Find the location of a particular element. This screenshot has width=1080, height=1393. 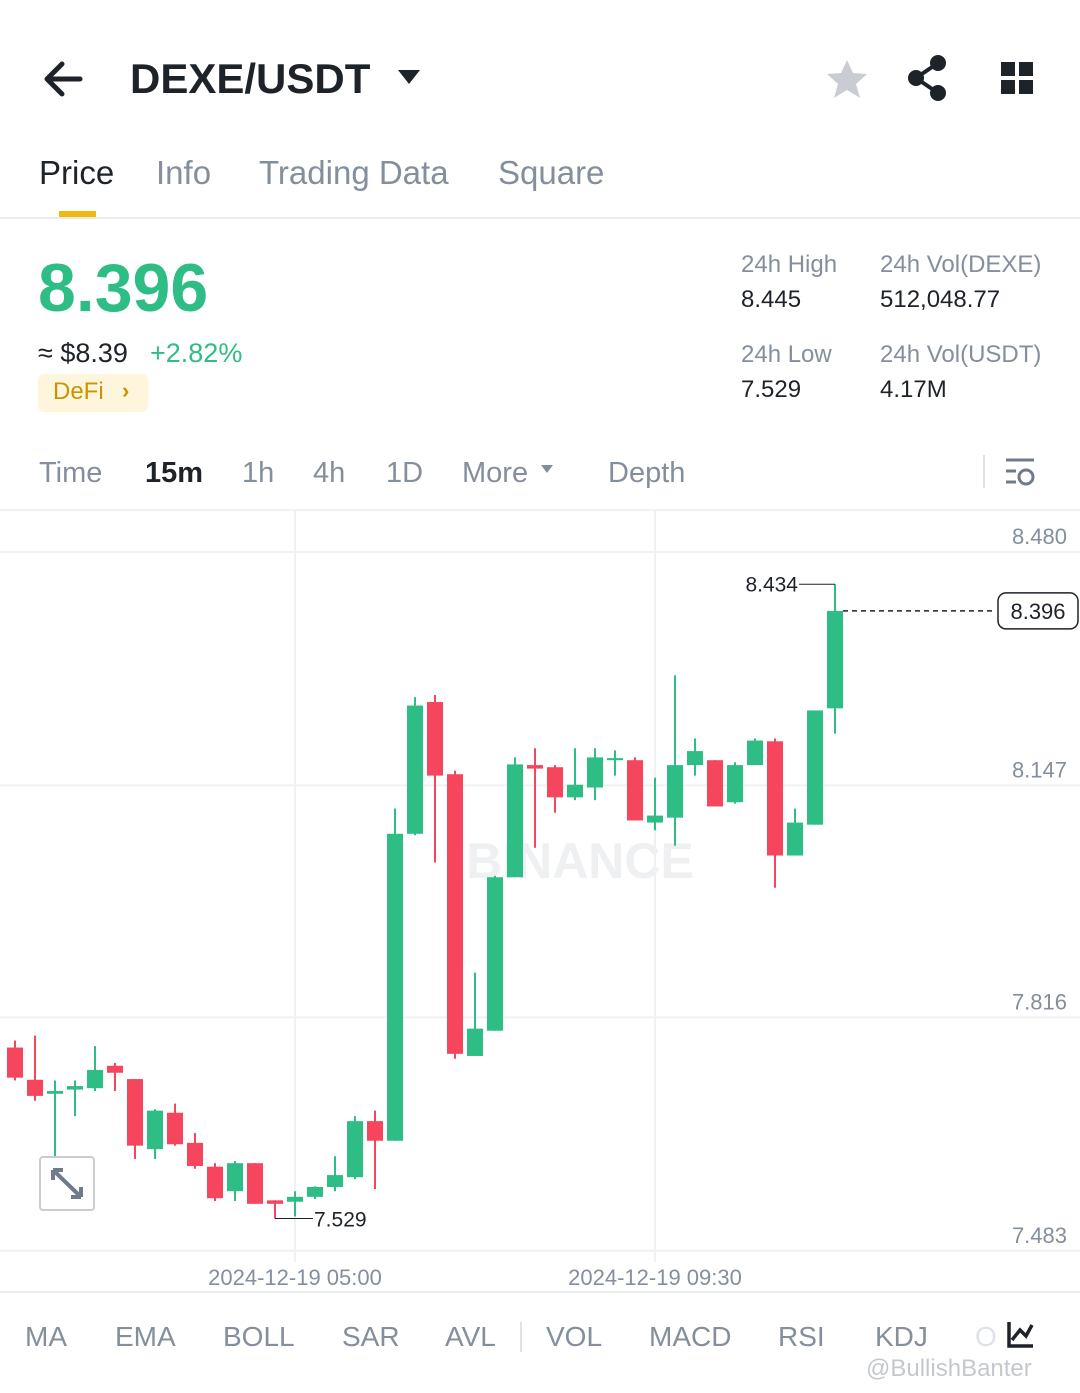

tag-badge: DeFi › is located at coordinates (93, 393).